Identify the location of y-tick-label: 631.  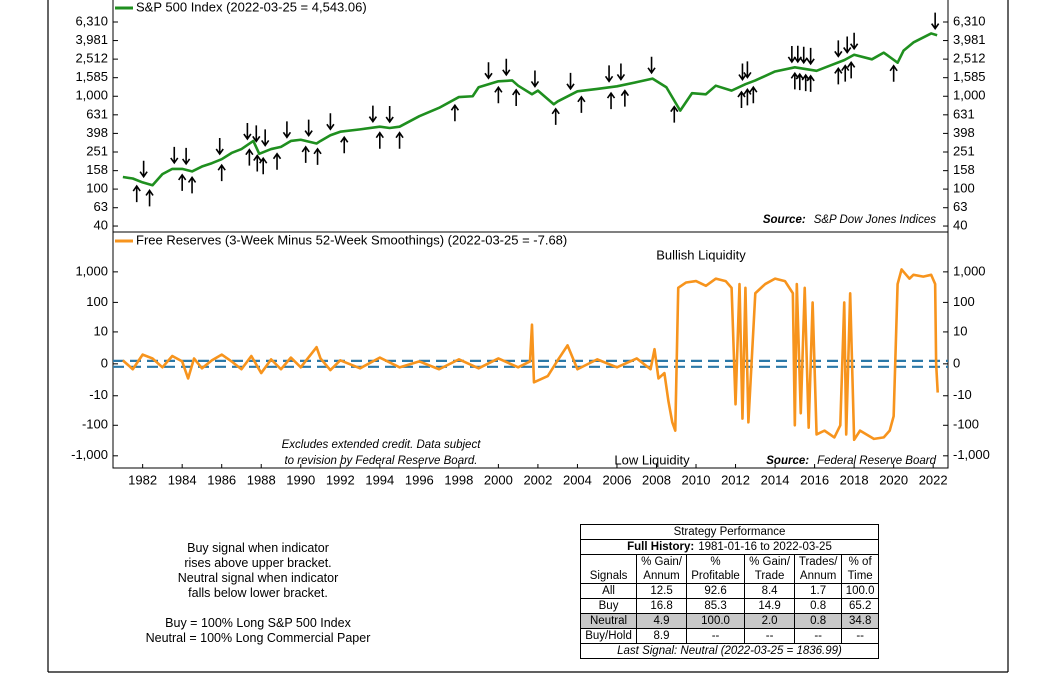
(97, 113).